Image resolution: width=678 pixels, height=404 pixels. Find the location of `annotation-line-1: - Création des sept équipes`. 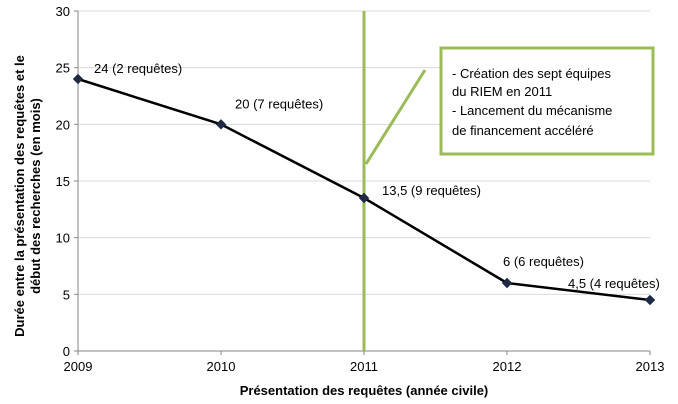

annotation-line-1: - Création des sept équipes is located at coordinates (531, 73).